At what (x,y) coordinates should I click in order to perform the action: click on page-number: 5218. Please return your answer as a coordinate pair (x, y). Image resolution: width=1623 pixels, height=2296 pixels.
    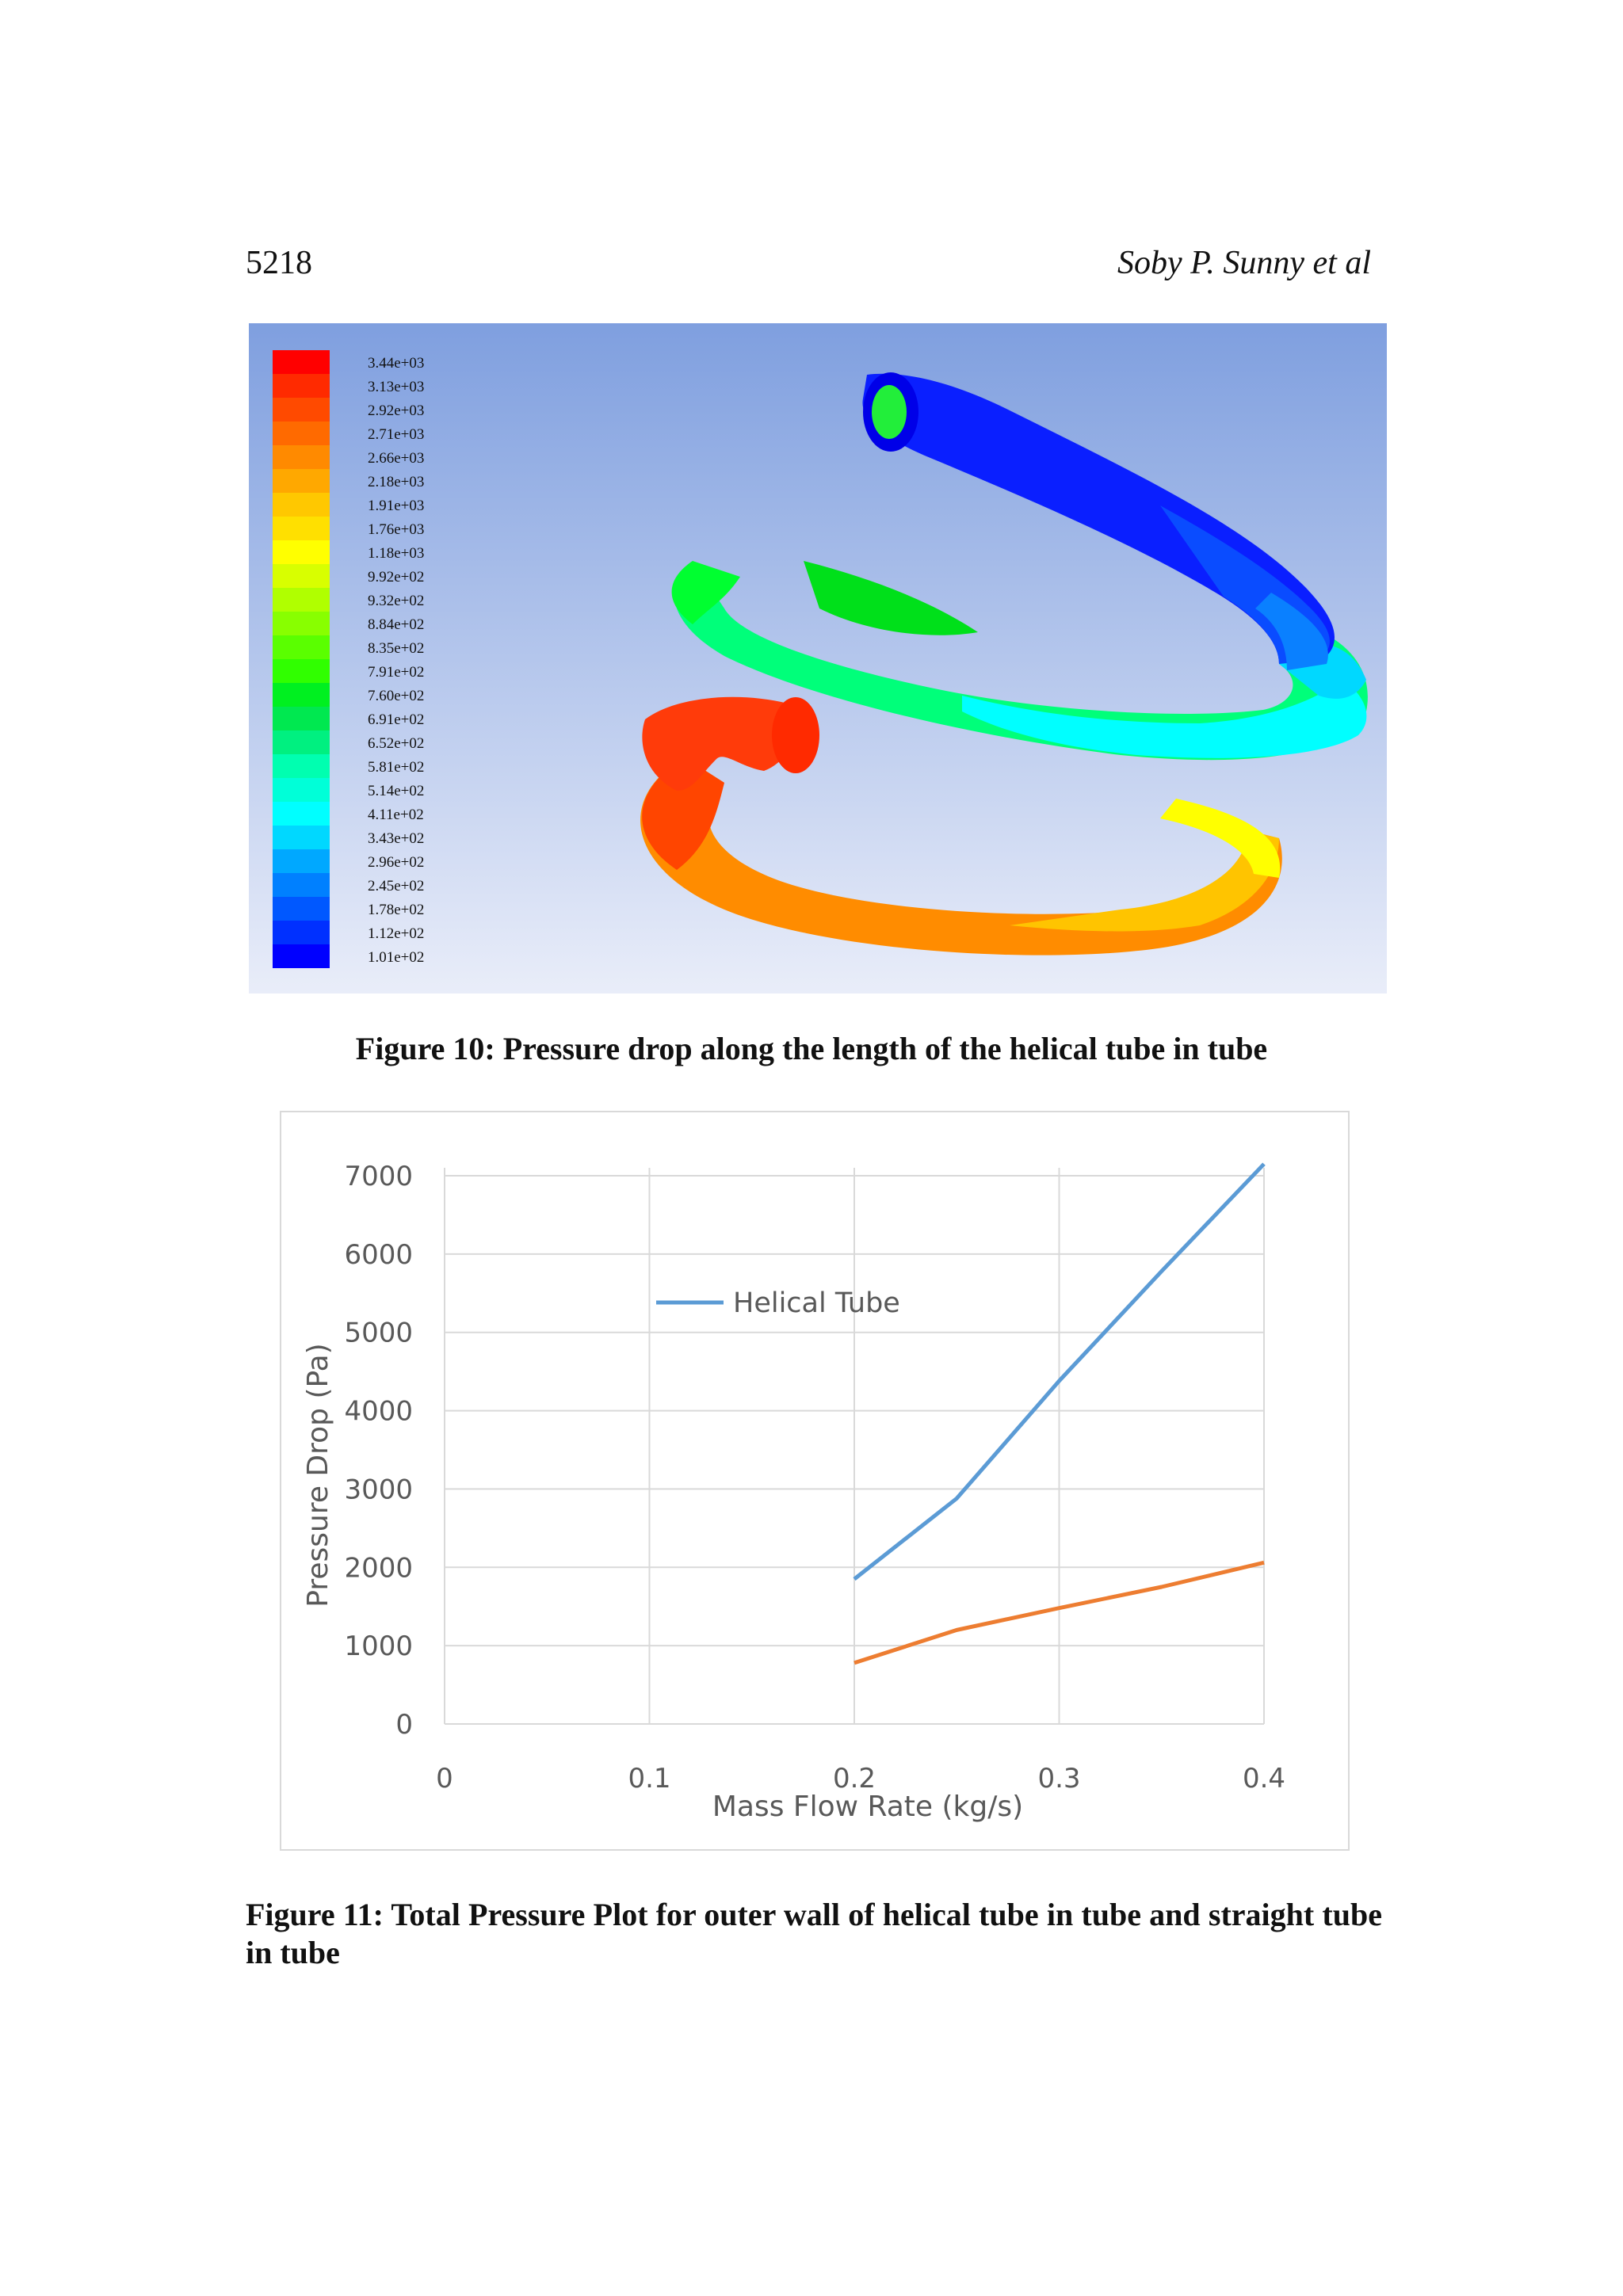
    Looking at the image, I should click on (279, 263).